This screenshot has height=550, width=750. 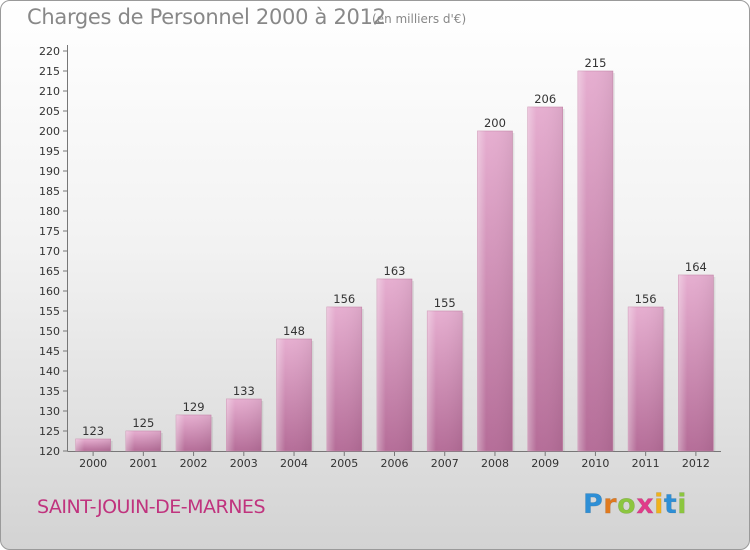 What do you see at coordinates (93, 431) in the screenshot?
I see `data-label: 123` at bounding box center [93, 431].